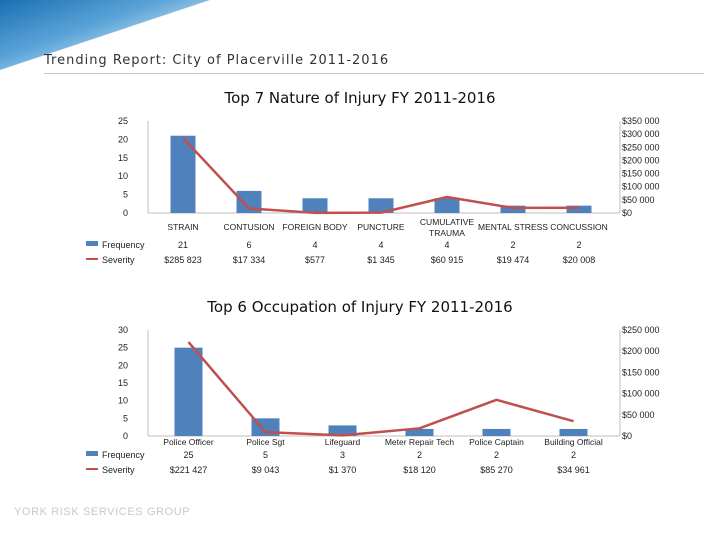  What do you see at coordinates (118, 470) in the screenshot?
I see `chart-2-legend-severity-label: Severity` at bounding box center [118, 470].